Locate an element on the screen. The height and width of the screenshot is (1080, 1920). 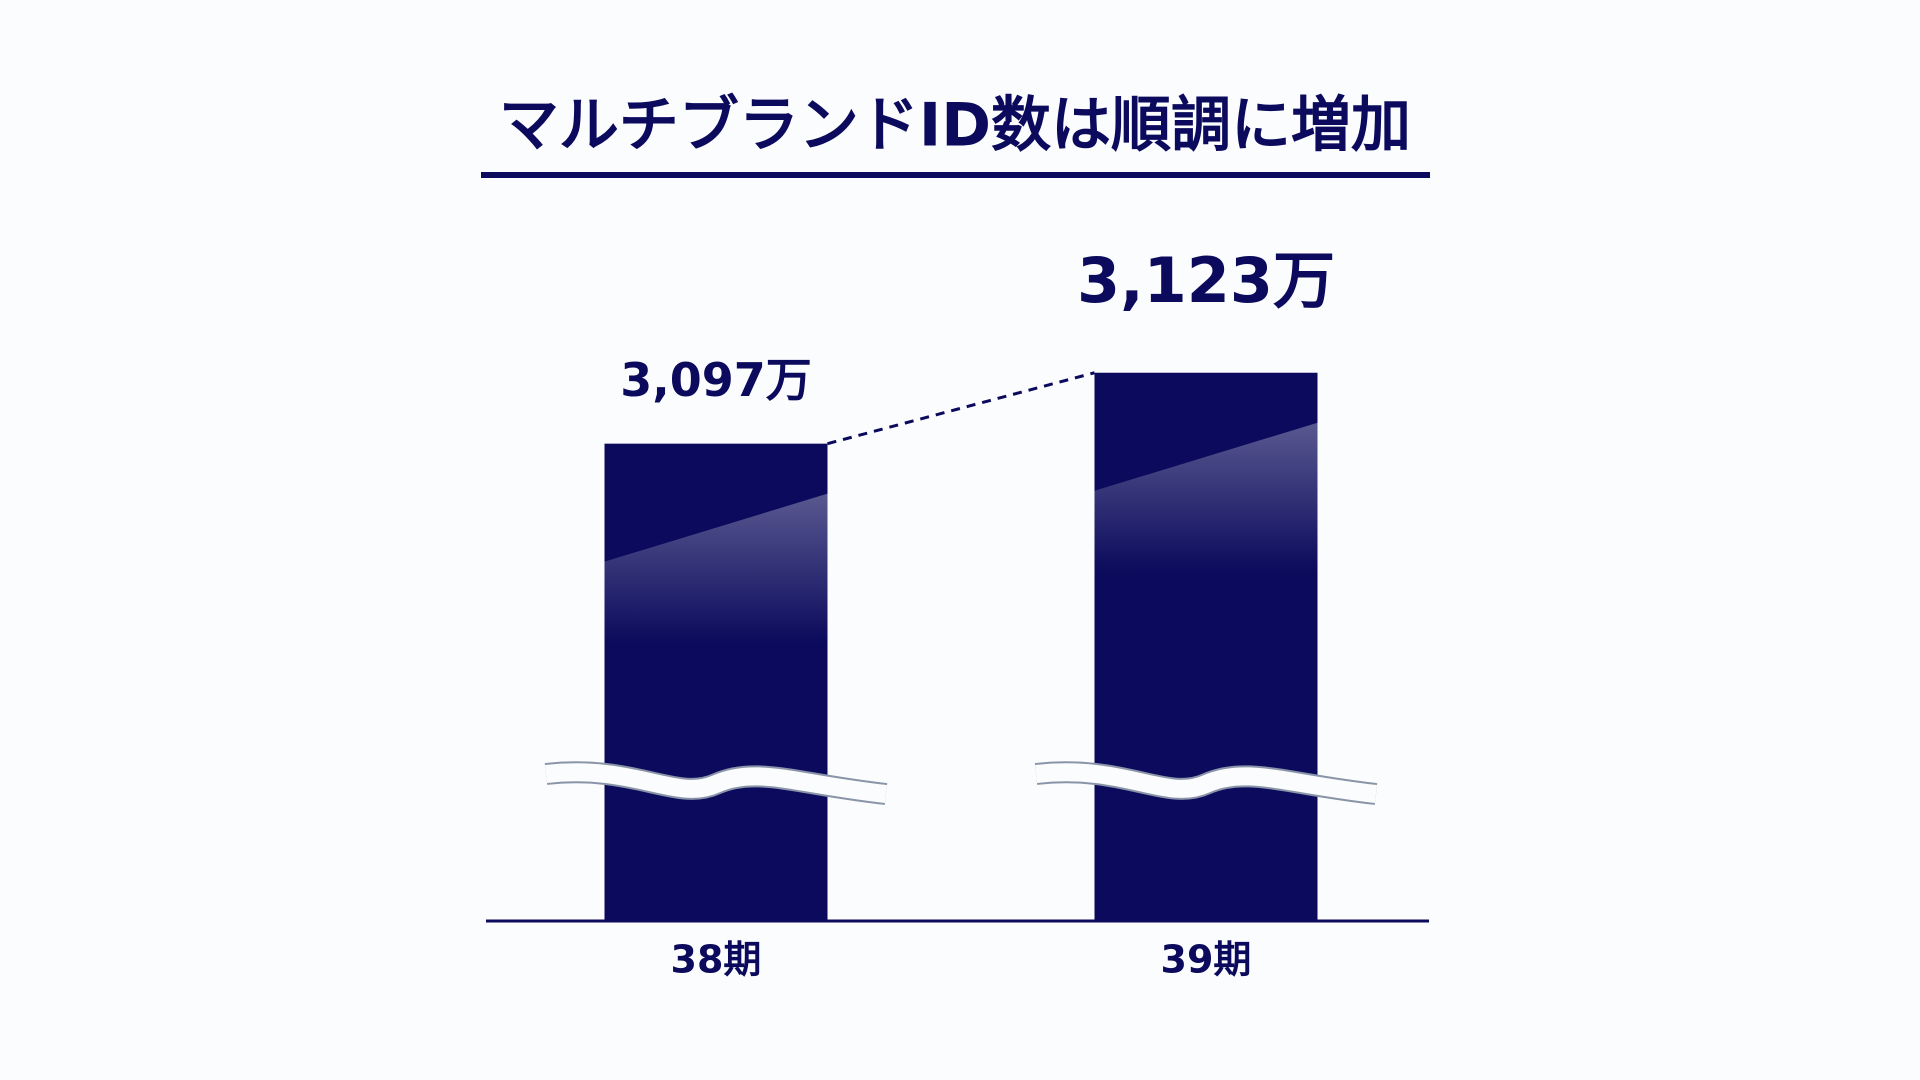
x-tick-label: 38期 is located at coordinates (716, 960).